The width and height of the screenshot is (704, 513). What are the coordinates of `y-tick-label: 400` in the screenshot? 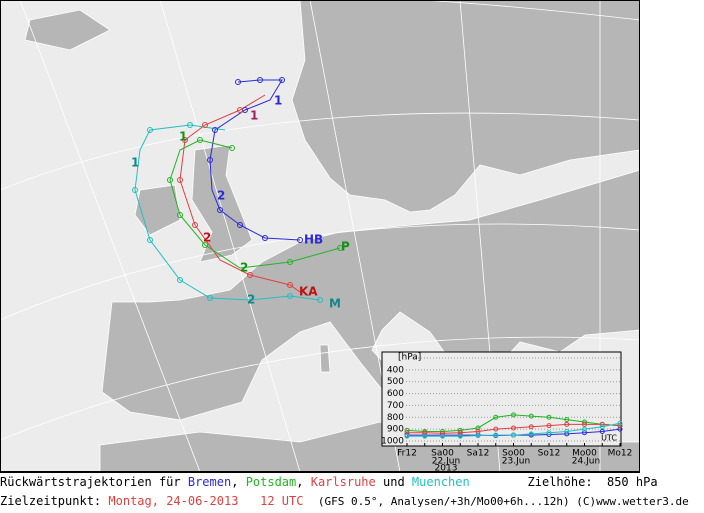 It's located at (395, 370).